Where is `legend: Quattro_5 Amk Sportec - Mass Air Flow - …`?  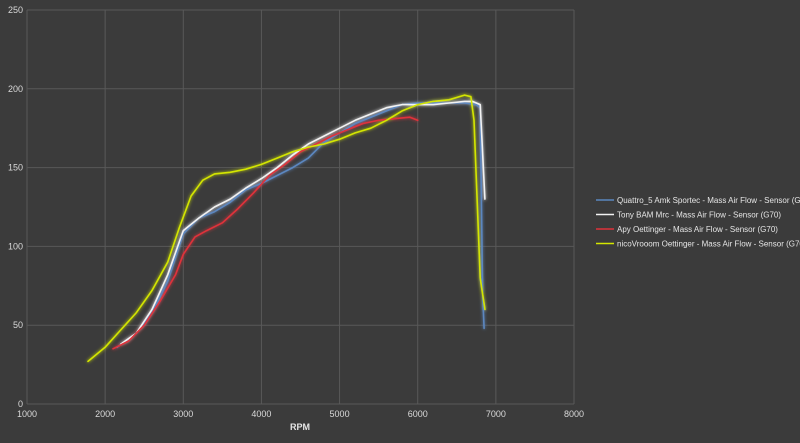
legend: Quattro_5 Amk Sportec - Mass Air Flow - … is located at coordinates (698, 222).